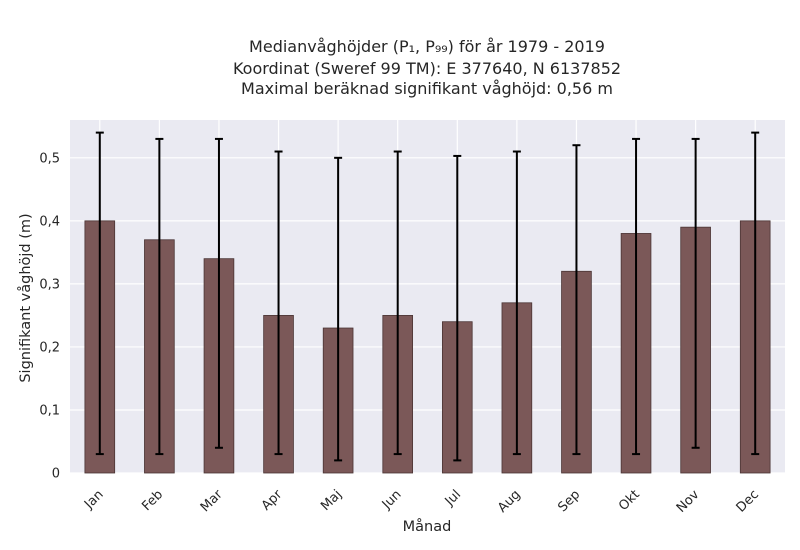  Describe the element at coordinates (218, 293) in the screenshot. I see `error-bar-mar` at that location.